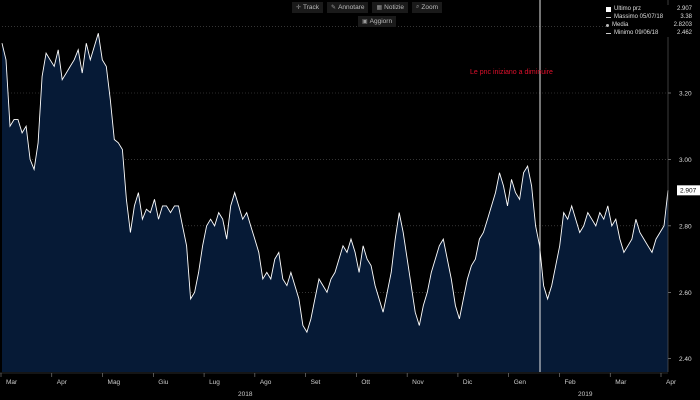  What do you see at coordinates (628, 9) in the screenshot?
I see `legend-last-label: Ultimo prz` at bounding box center [628, 9].